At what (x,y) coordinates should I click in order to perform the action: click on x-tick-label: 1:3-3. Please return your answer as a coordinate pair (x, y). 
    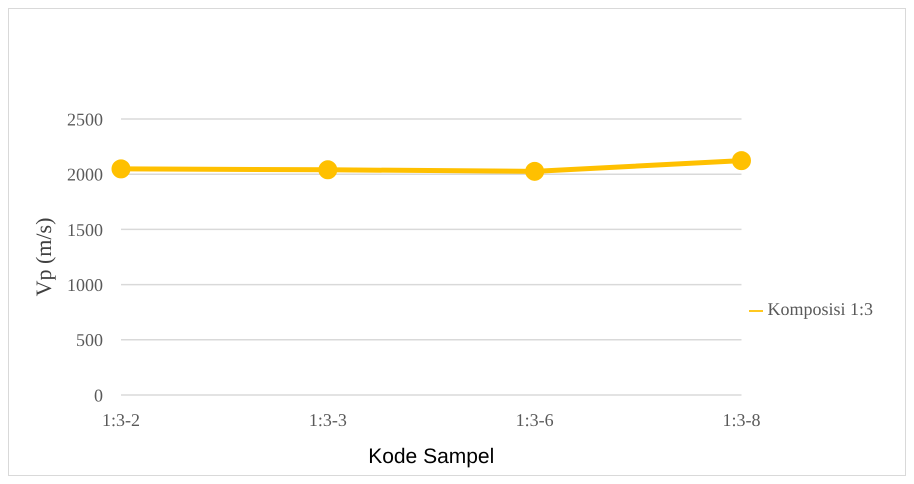
    Looking at the image, I should click on (327, 420).